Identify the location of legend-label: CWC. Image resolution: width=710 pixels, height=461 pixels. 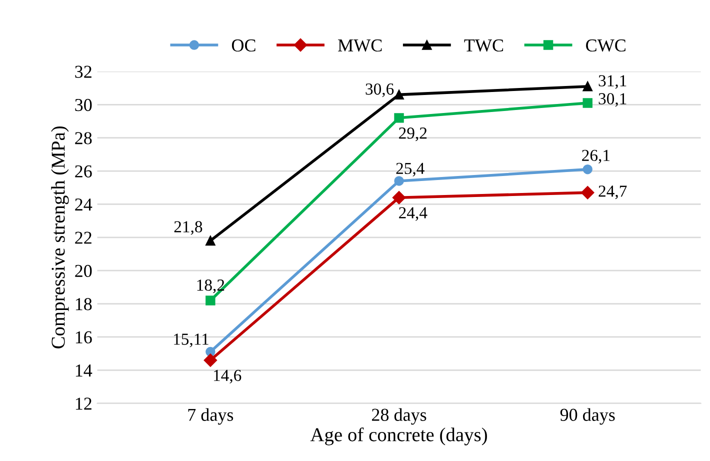
(606, 45).